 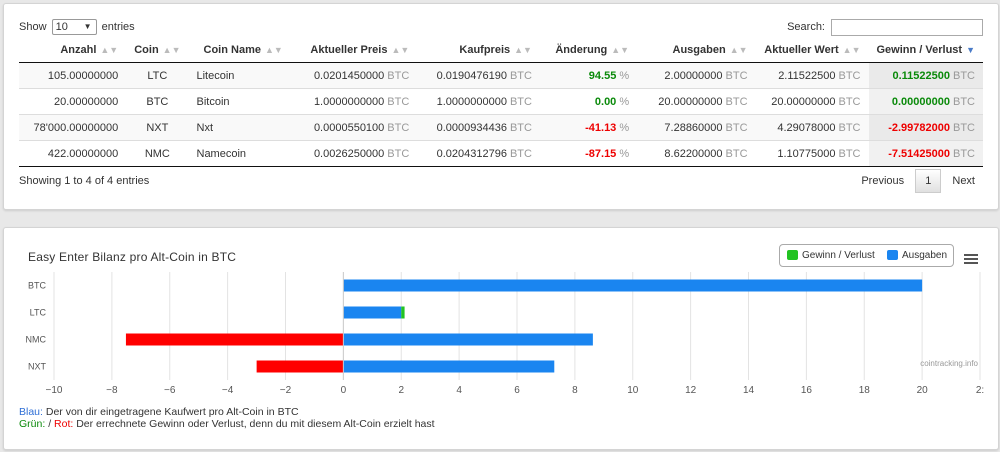 What do you see at coordinates (696, 50) in the screenshot?
I see `col-header-ausgaben: Ausgaben ▲▼` at bounding box center [696, 50].